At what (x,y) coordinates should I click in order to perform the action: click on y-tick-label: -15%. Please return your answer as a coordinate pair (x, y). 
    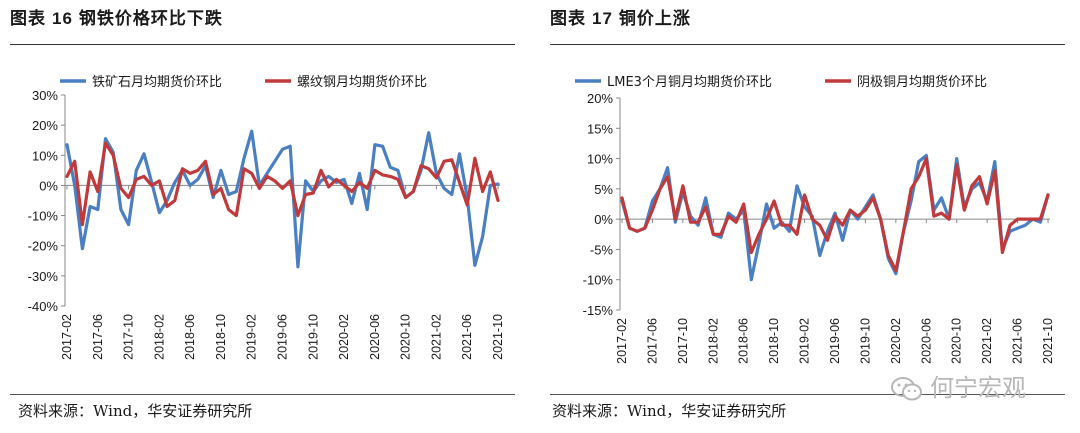
    Looking at the image, I should click on (598, 310).